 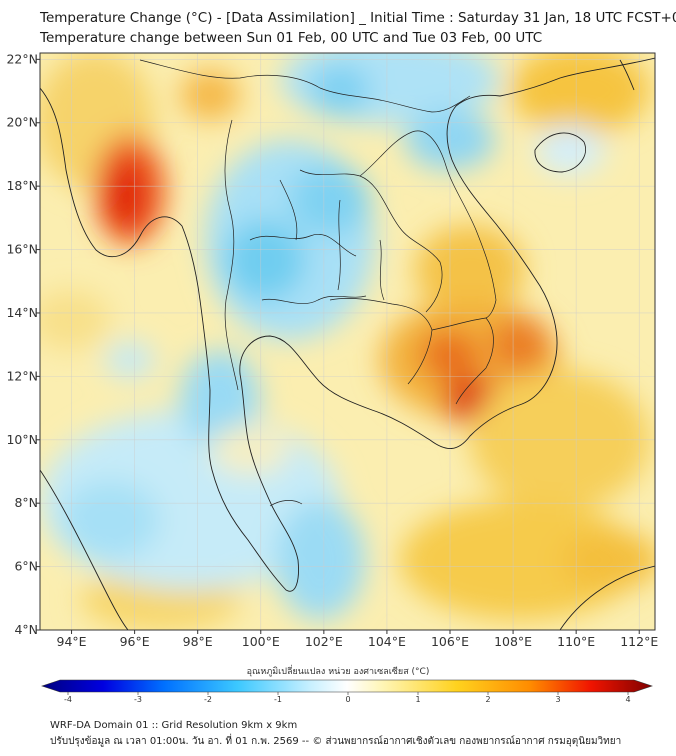 I want to click on colorbar: -4 -3 -2 -1 0 1 2 3 4, so click(x=347, y=691).